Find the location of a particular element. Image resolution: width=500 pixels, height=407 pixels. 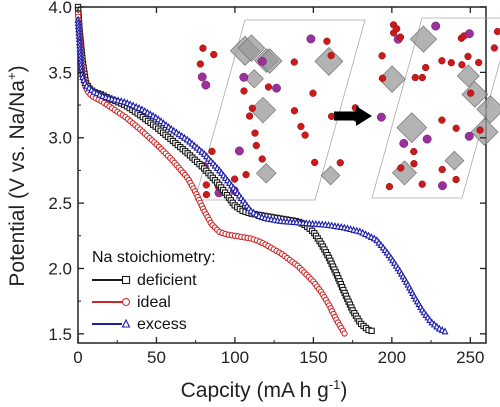

legend-label: ideal is located at coordinates (154, 302).